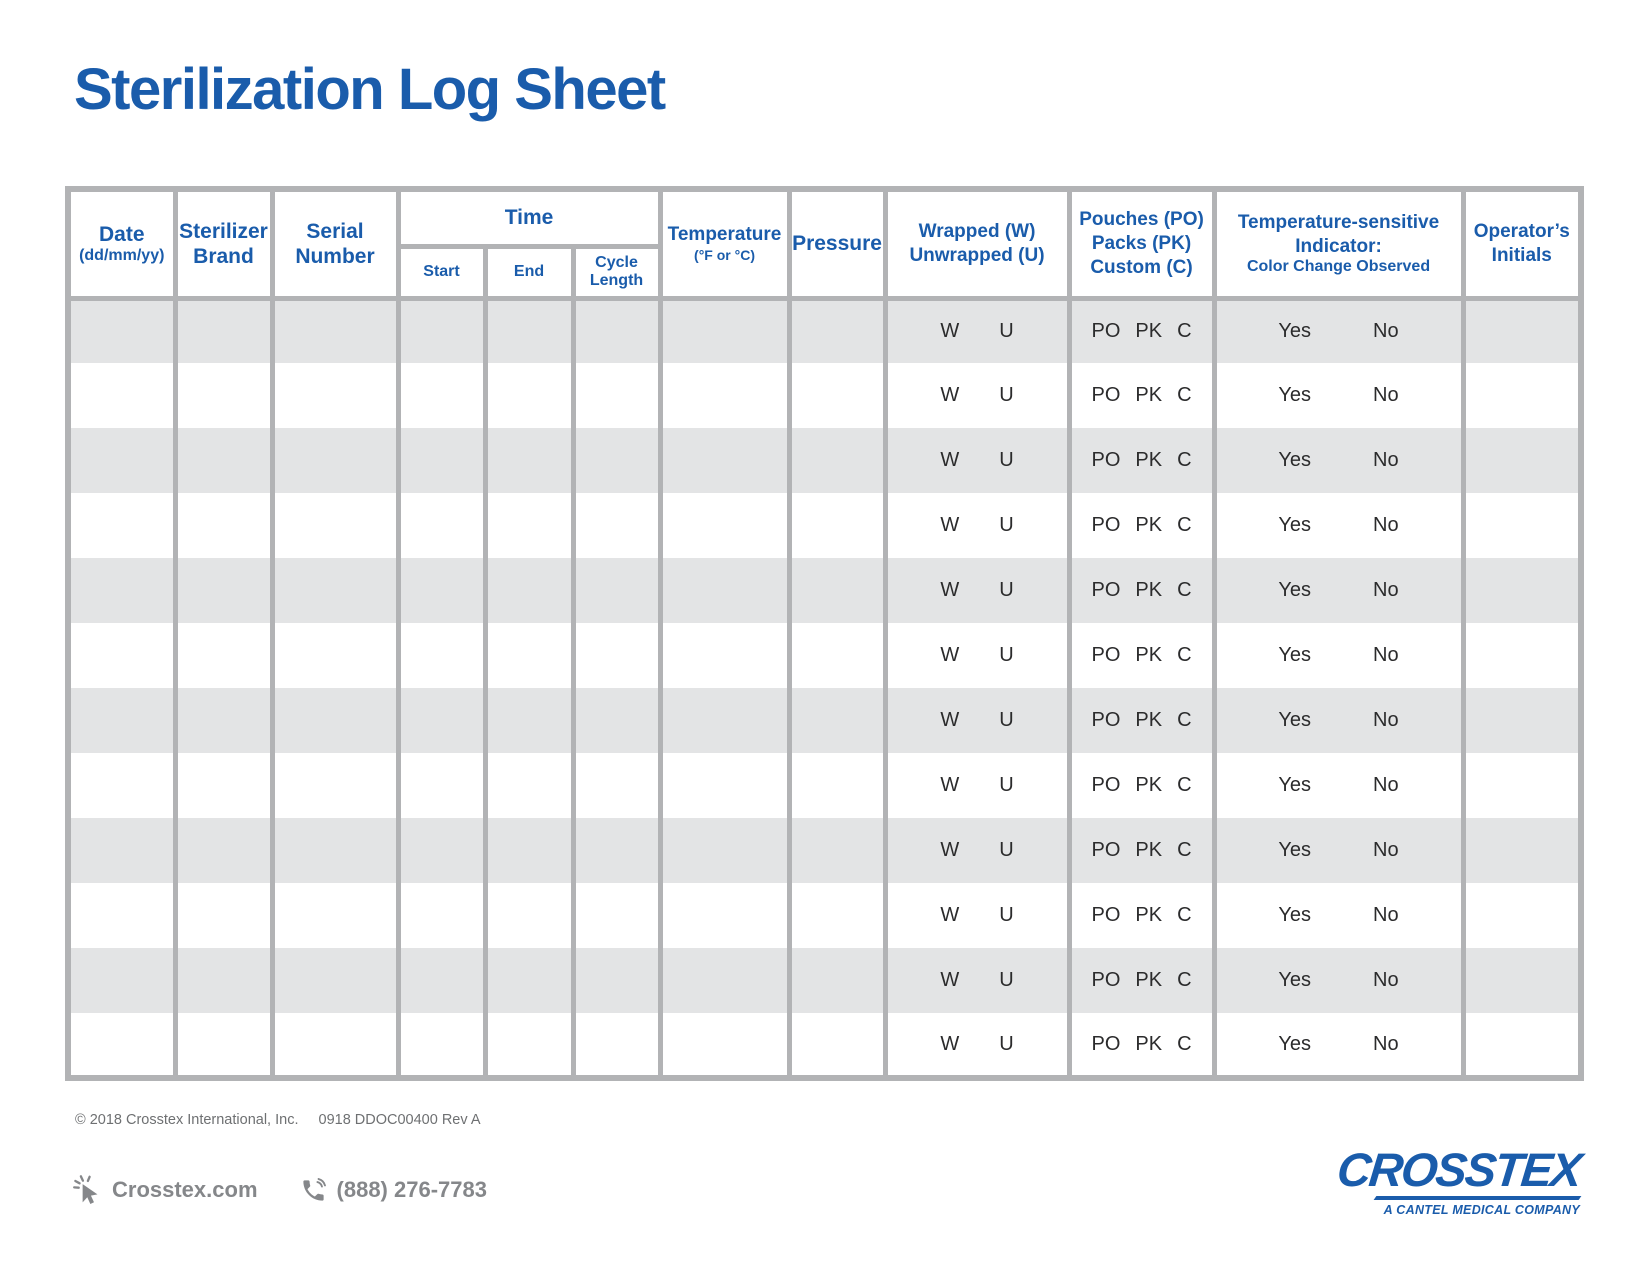 This screenshot has height=1275, width=1650. Describe the element at coordinates (313, 1190) in the screenshot. I see `phone-icon` at that location.